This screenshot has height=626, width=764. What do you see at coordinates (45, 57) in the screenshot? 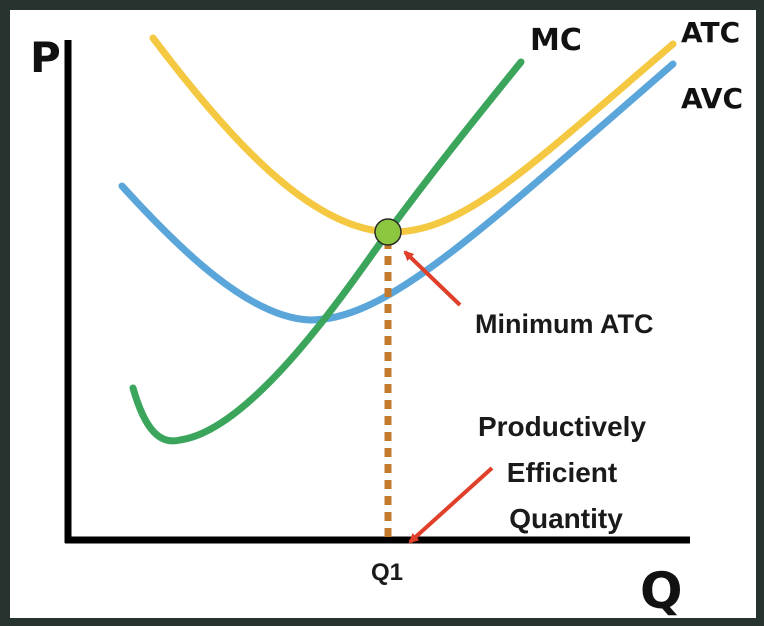
I see `y-axis-label: P` at bounding box center [45, 57].